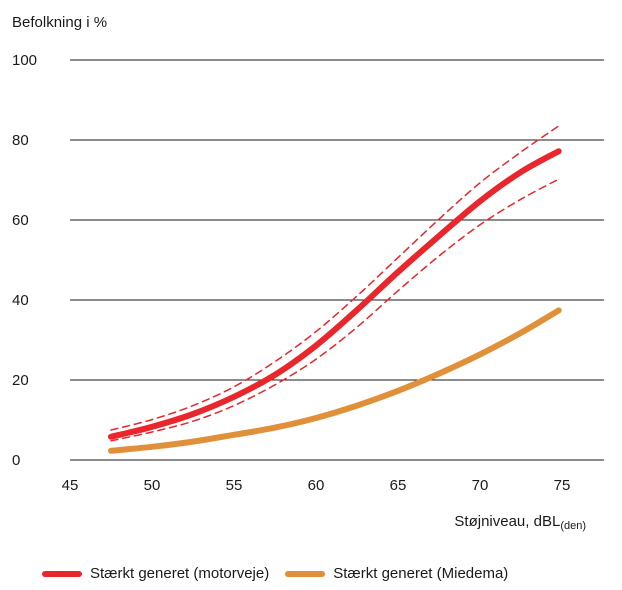  What do you see at coordinates (24, 60) in the screenshot?
I see `y-tick-100: 100` at bounding box center [24, 60].